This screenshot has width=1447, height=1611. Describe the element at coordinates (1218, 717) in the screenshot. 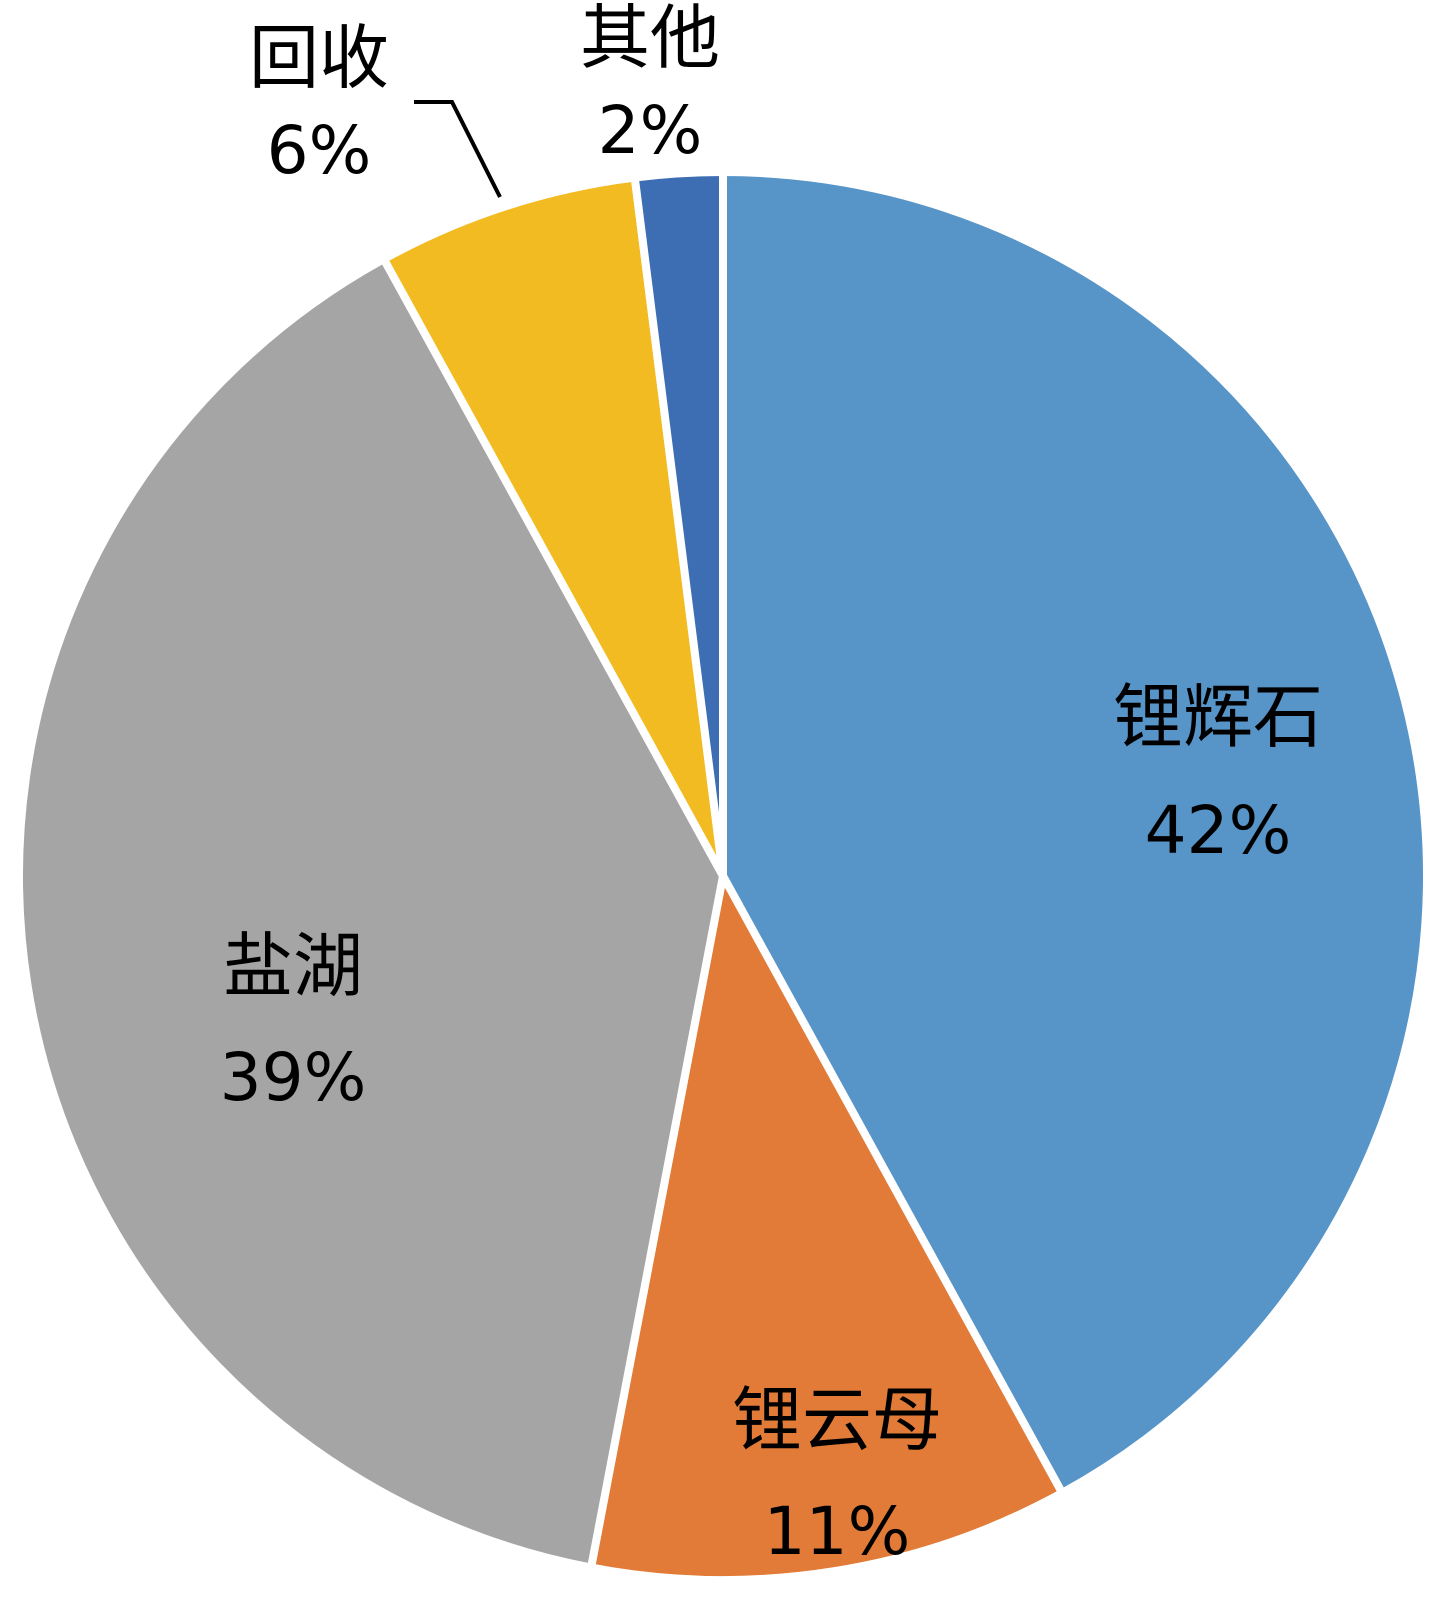

I see `label-name-锂辉石: 锂辉石` at that location.